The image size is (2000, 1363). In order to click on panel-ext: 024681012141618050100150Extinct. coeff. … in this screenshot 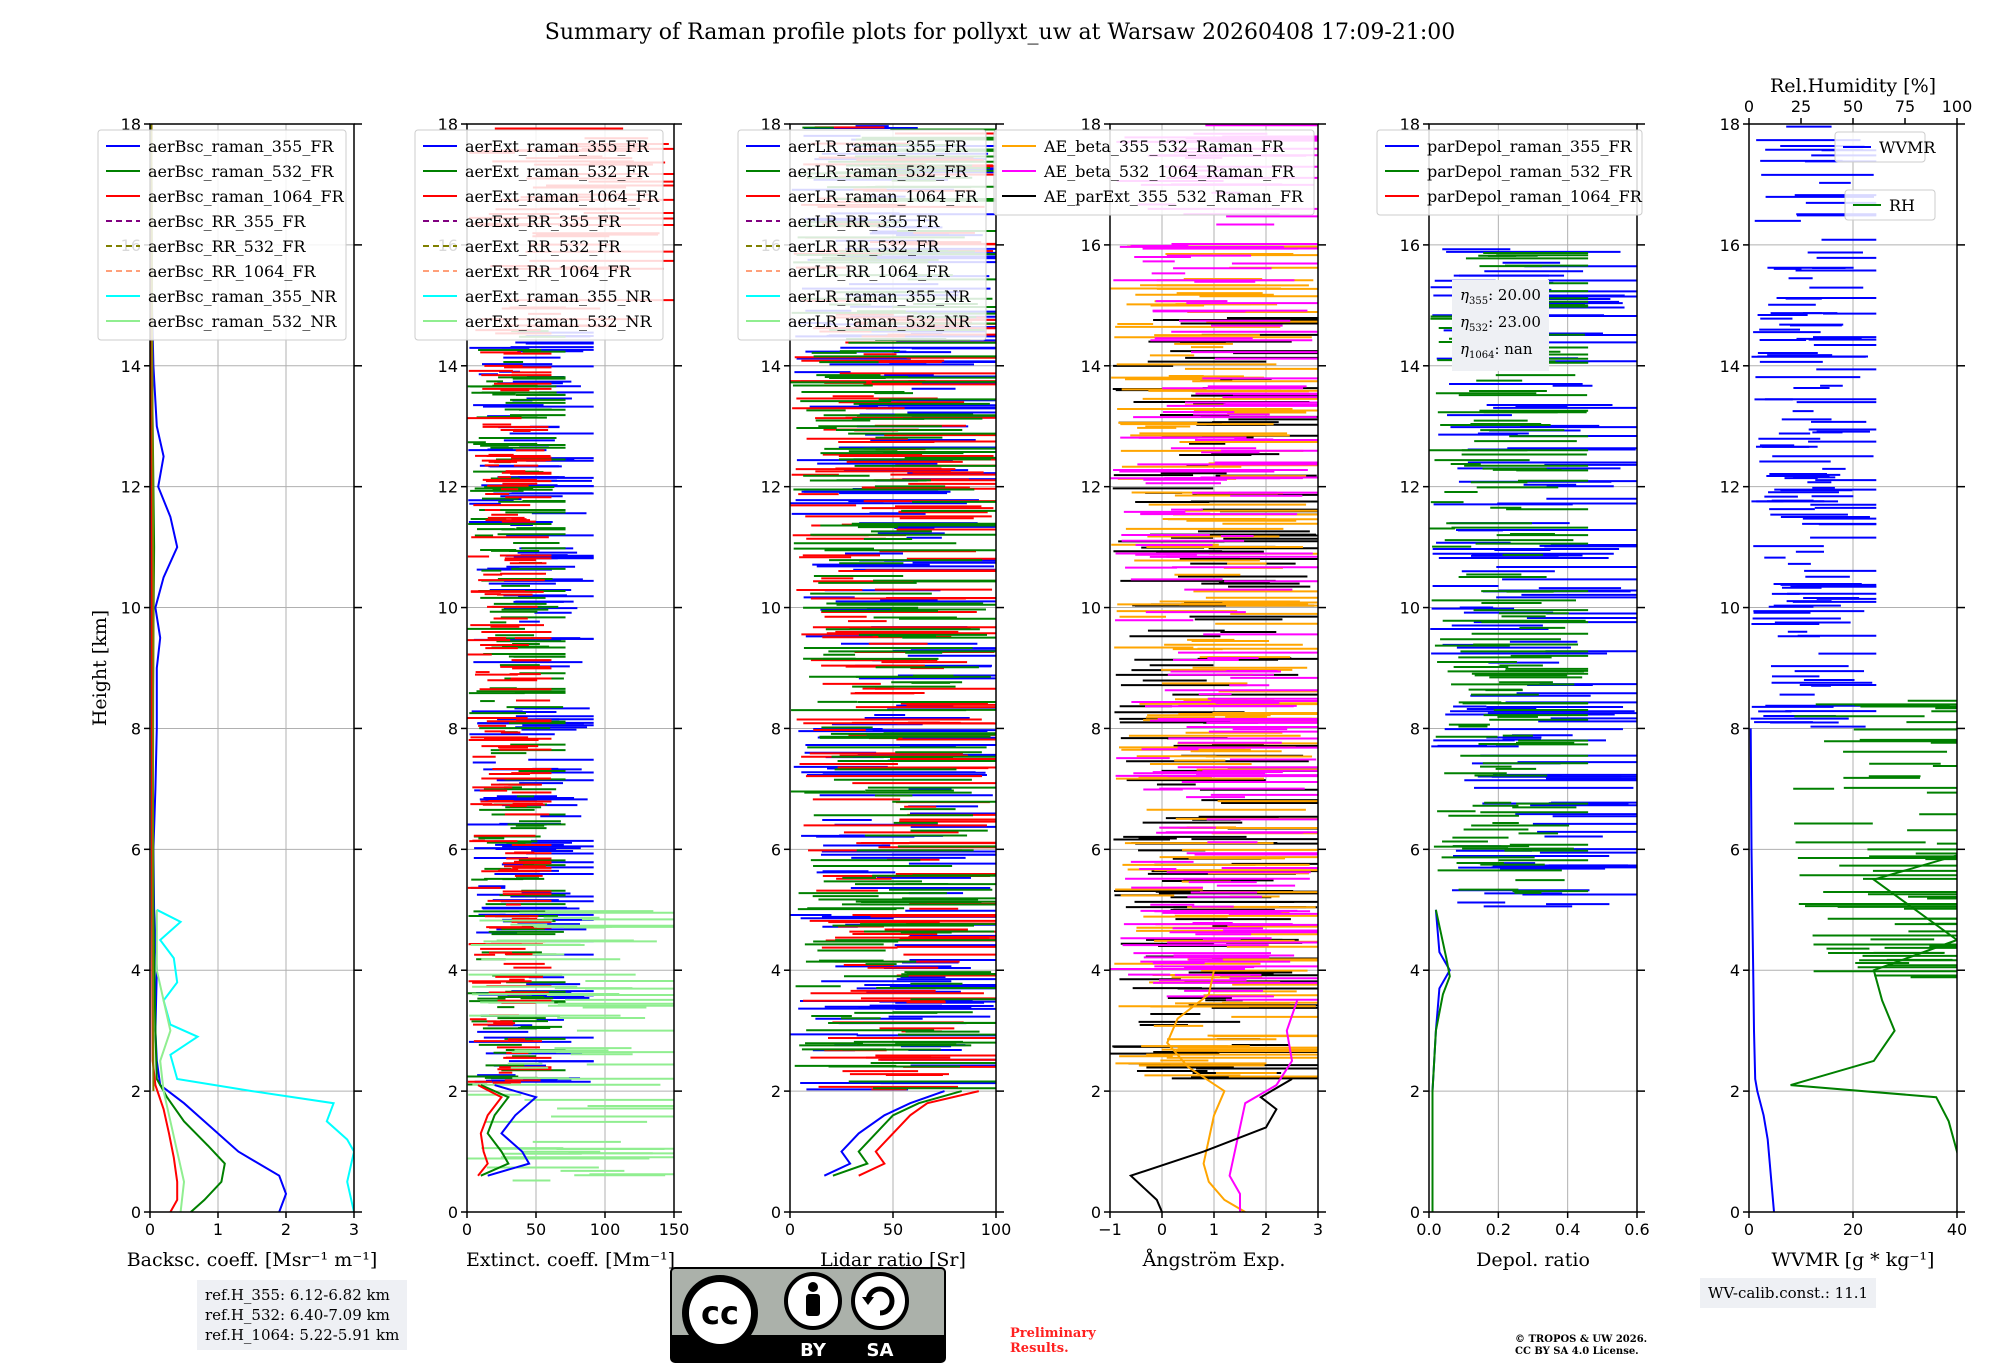, I will do `click(552, 693)`.